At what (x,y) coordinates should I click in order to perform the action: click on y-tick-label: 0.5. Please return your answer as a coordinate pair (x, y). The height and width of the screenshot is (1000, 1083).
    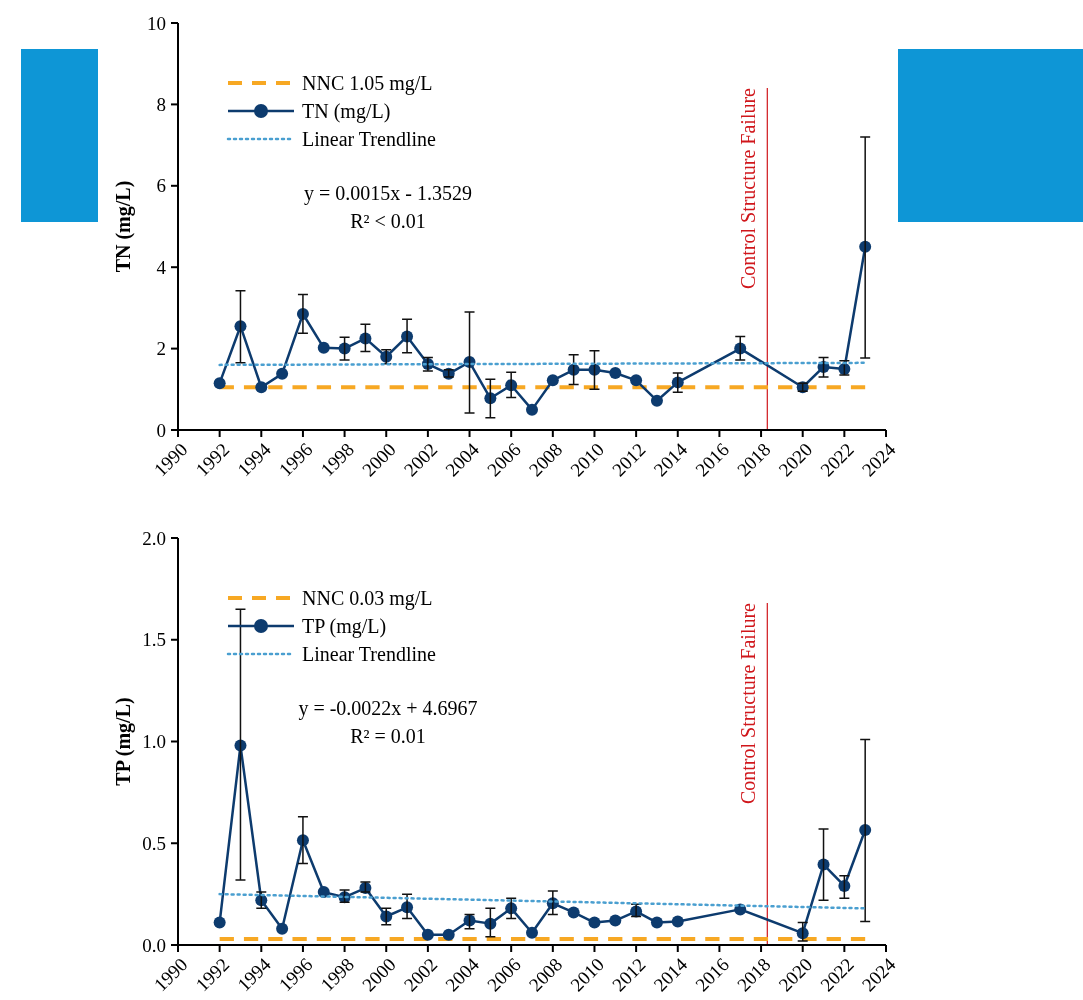
    Looking at the image, I should click on (154, 843).